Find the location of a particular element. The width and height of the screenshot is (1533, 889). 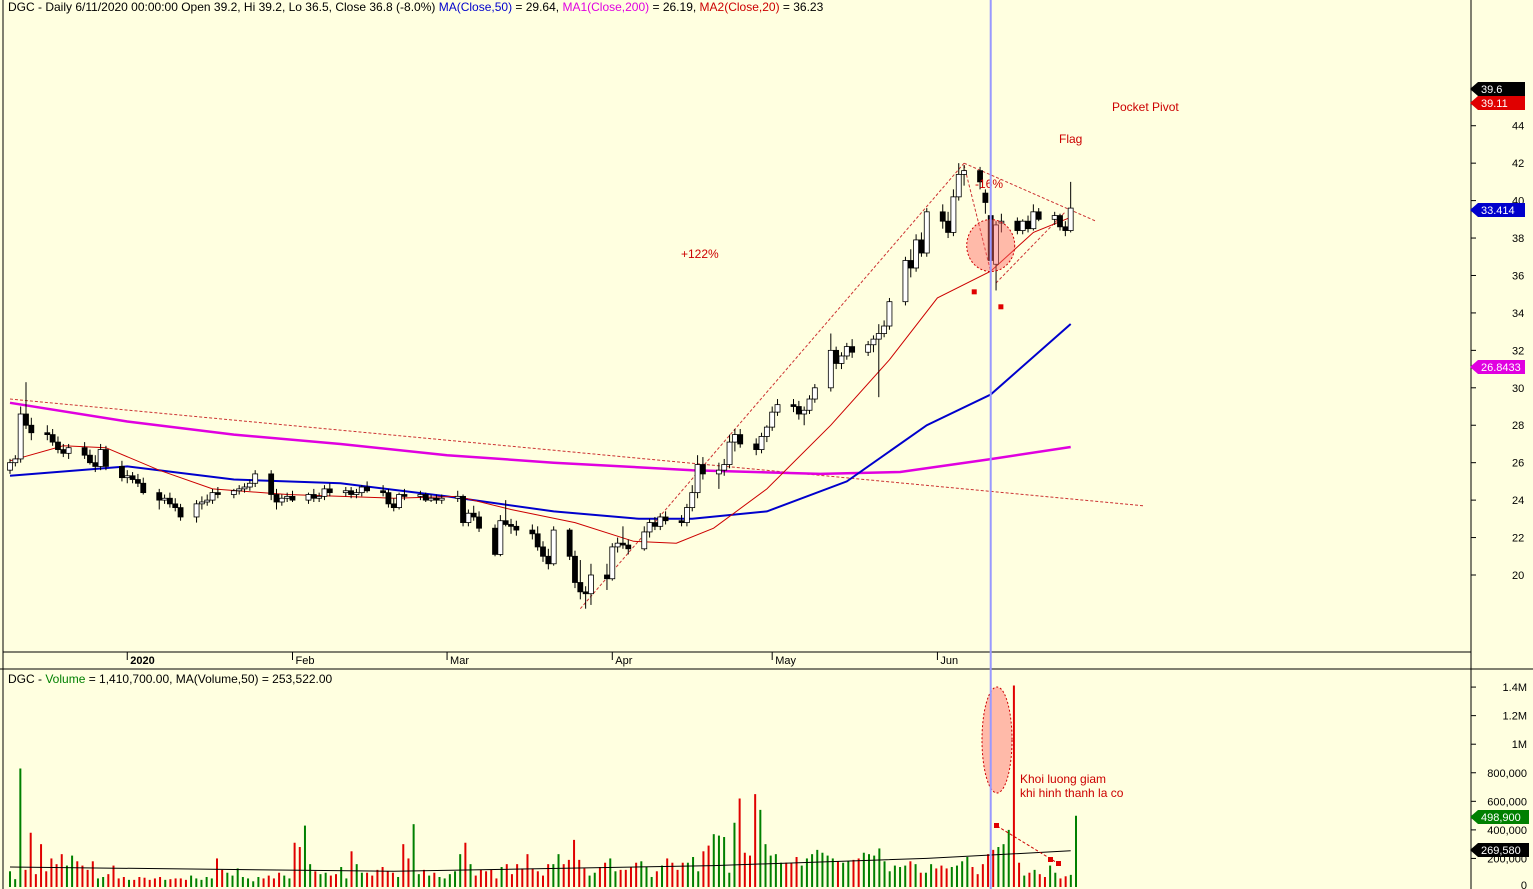

pivot-marker-right is located at coordinates (1001, 307).